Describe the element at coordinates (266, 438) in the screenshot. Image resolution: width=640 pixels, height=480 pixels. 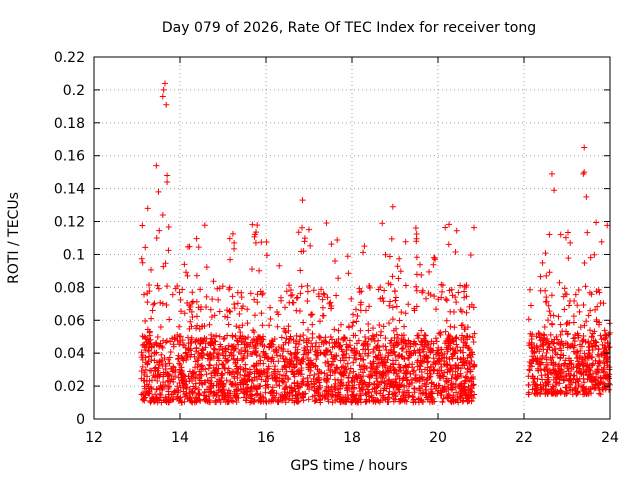
I see `x-tick-label: 16` at that location.